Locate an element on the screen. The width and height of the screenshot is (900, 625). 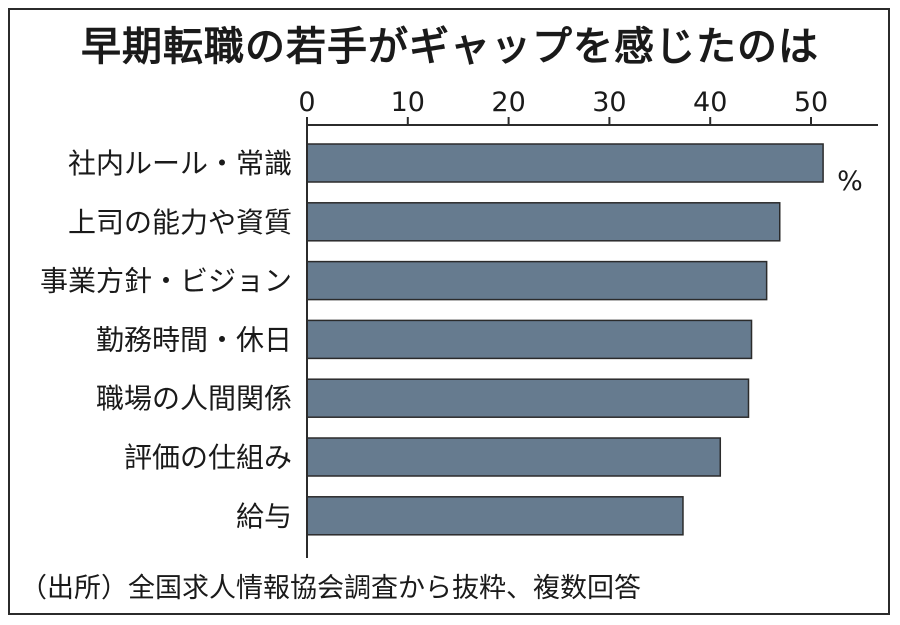
source-note: （出所）全国求人情報協会調査から抜粋、複数回答 is located at coordinates (330, 588).